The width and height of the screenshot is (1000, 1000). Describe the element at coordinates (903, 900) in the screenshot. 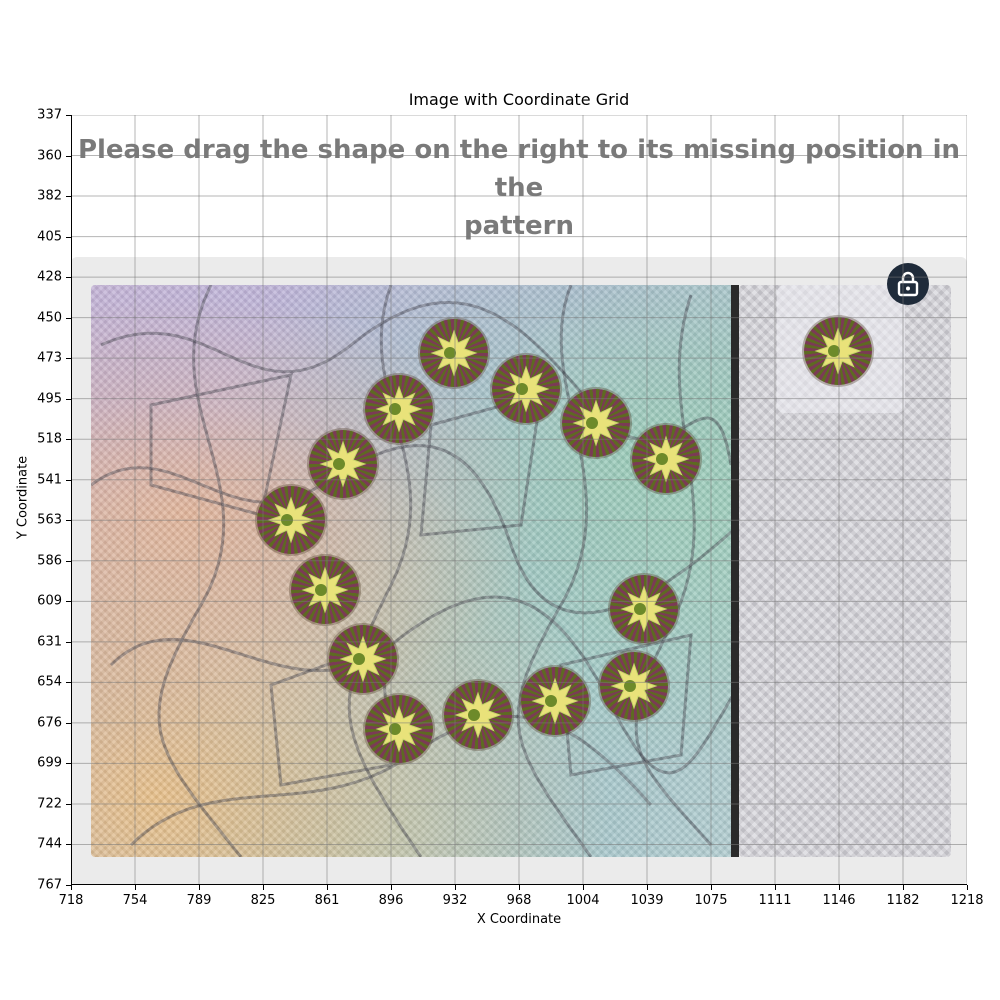

I see `x-tick-label: 1182` at that location.